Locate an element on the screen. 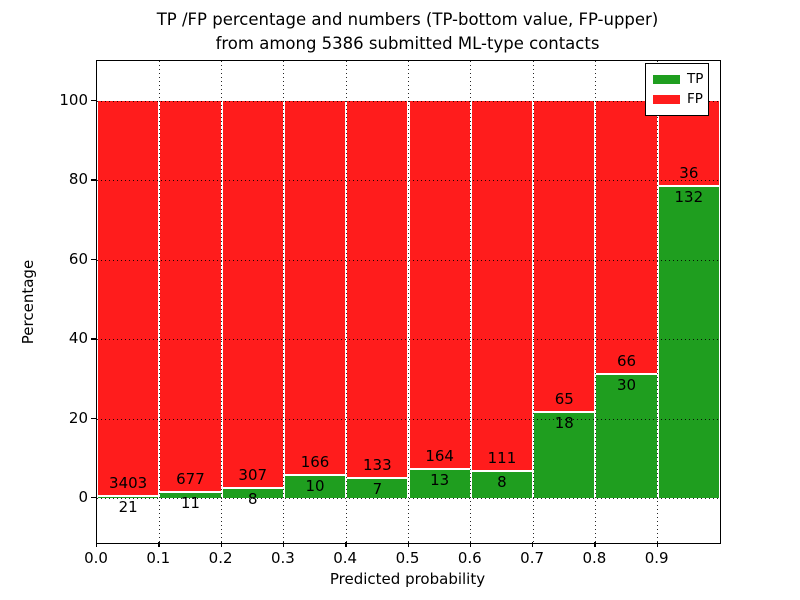 The width and height of the screenshot is (800, 600). bar-column: 133 7 is located at coordinates (377, 302).